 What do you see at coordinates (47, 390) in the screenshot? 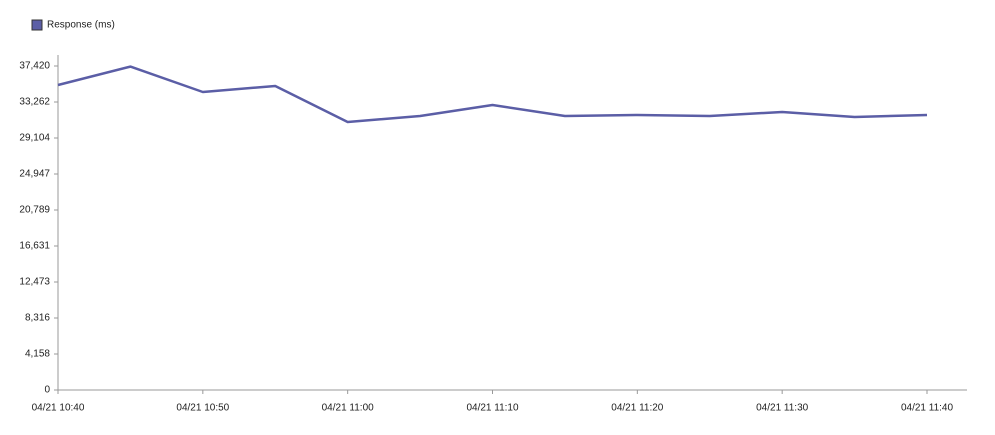
I see `y-tick-label: 0` at bounding box center [47, 390].